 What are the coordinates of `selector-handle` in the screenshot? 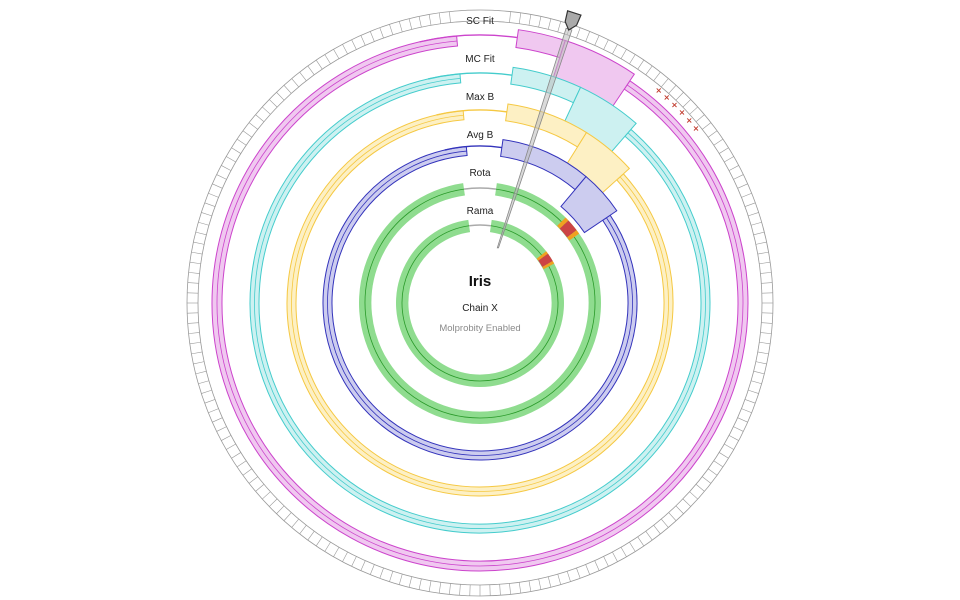 It's located at (572, 21).